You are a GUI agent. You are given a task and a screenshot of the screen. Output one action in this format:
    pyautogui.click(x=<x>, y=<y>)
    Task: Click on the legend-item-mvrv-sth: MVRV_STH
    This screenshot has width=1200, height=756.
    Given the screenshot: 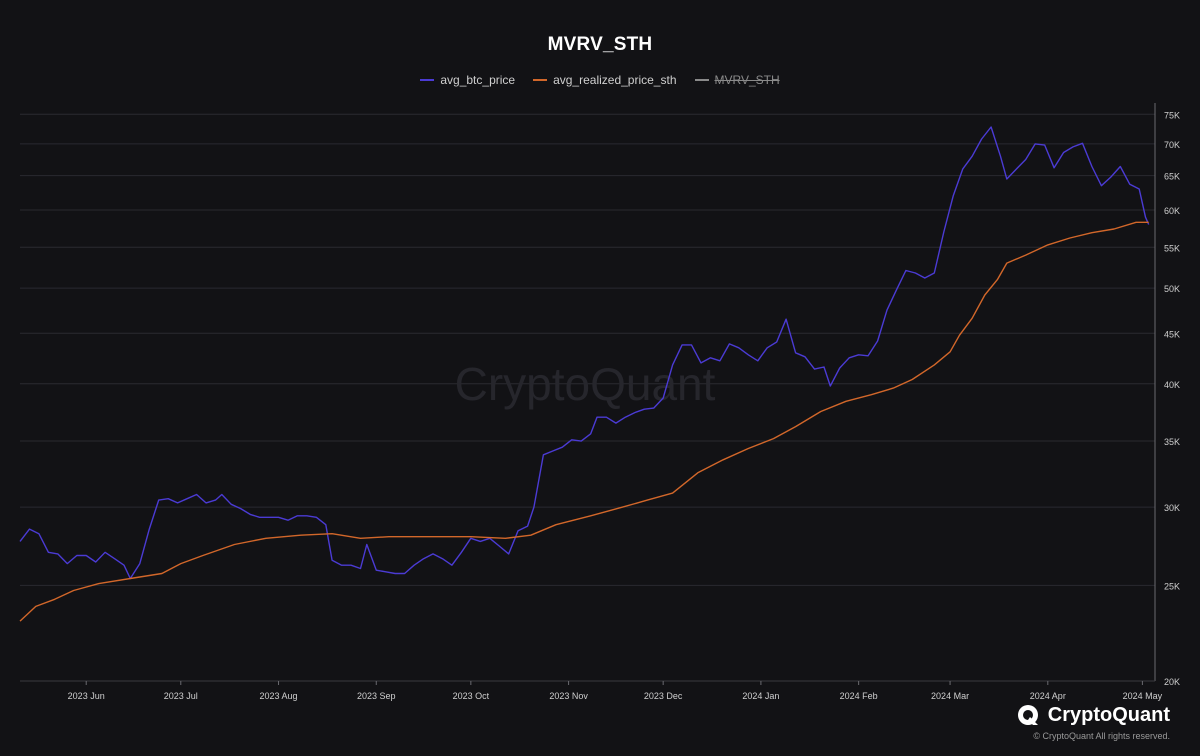 What is the action you would take?
    pyautogui.click(x=737, y=80)
    